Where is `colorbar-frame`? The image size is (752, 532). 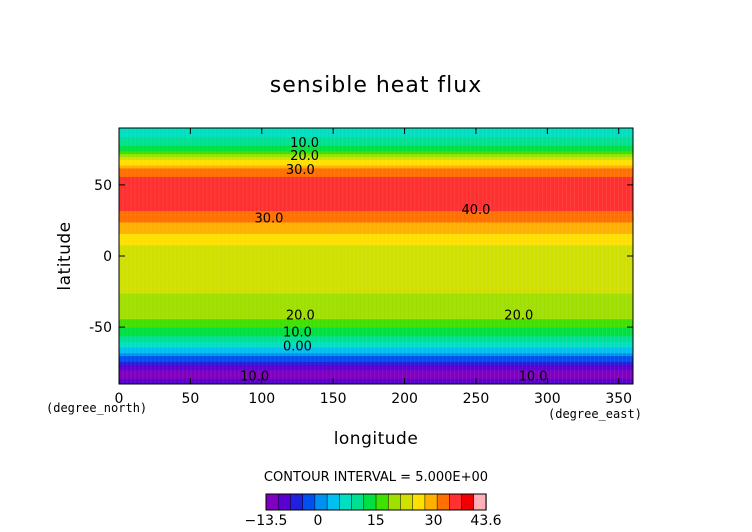 colorbar-frame is located at coordinates (376, 502).